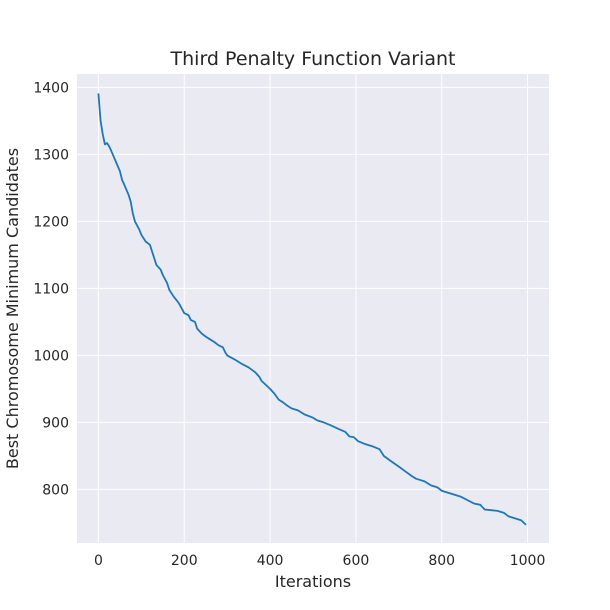 This screenshot has height=610, width=610. I want to click on y-axis: 800 900 1000 1100 1200 1300 1400, so click(51, 289).